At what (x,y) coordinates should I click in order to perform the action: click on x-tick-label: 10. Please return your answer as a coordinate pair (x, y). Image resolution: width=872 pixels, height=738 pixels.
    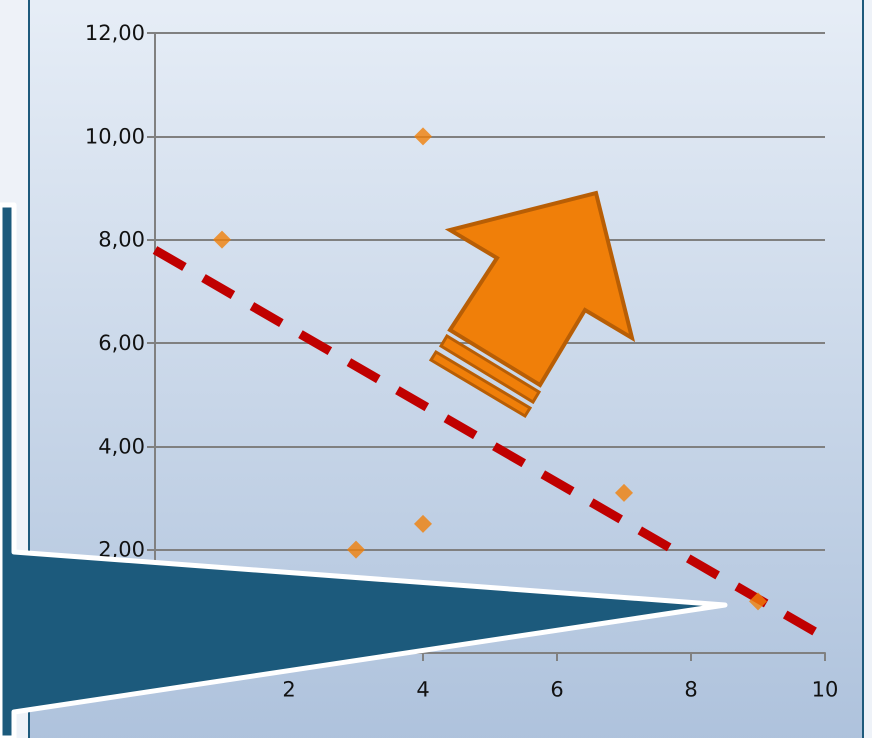
    Looking at the image, I should click on (825, 690).